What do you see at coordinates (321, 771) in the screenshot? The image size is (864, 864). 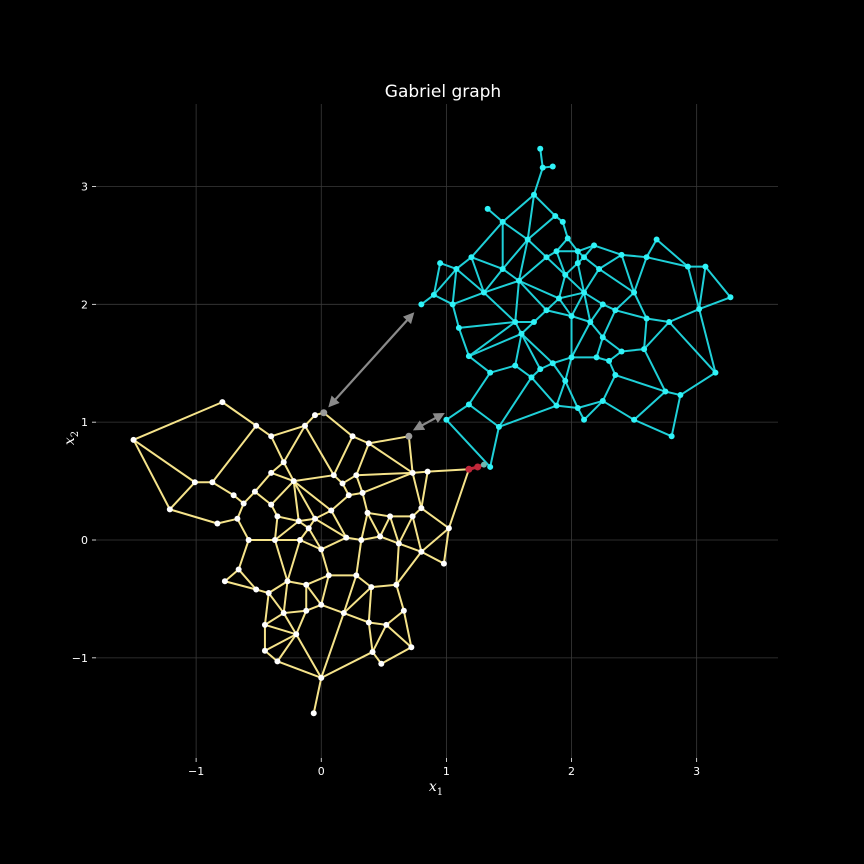 I see `x-tick-label: 0` at bounding box center [321, 771].